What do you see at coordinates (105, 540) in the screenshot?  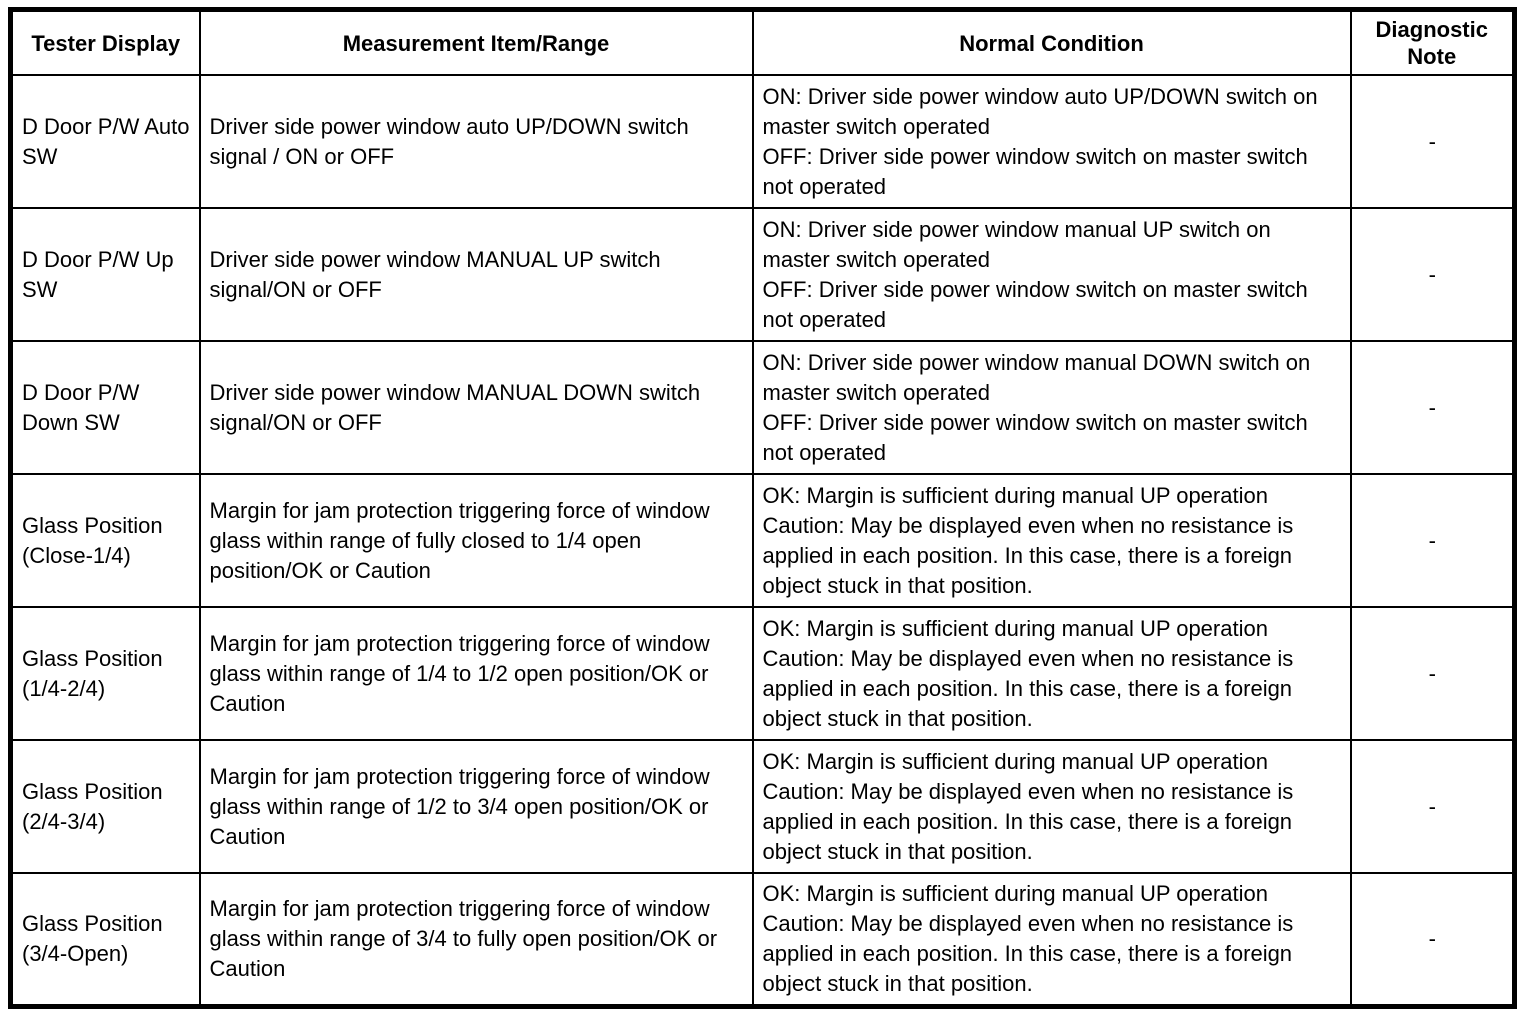 I see `tester-display-cell: Glass Position (Close-1/4)` at bounding box center [105, 540].